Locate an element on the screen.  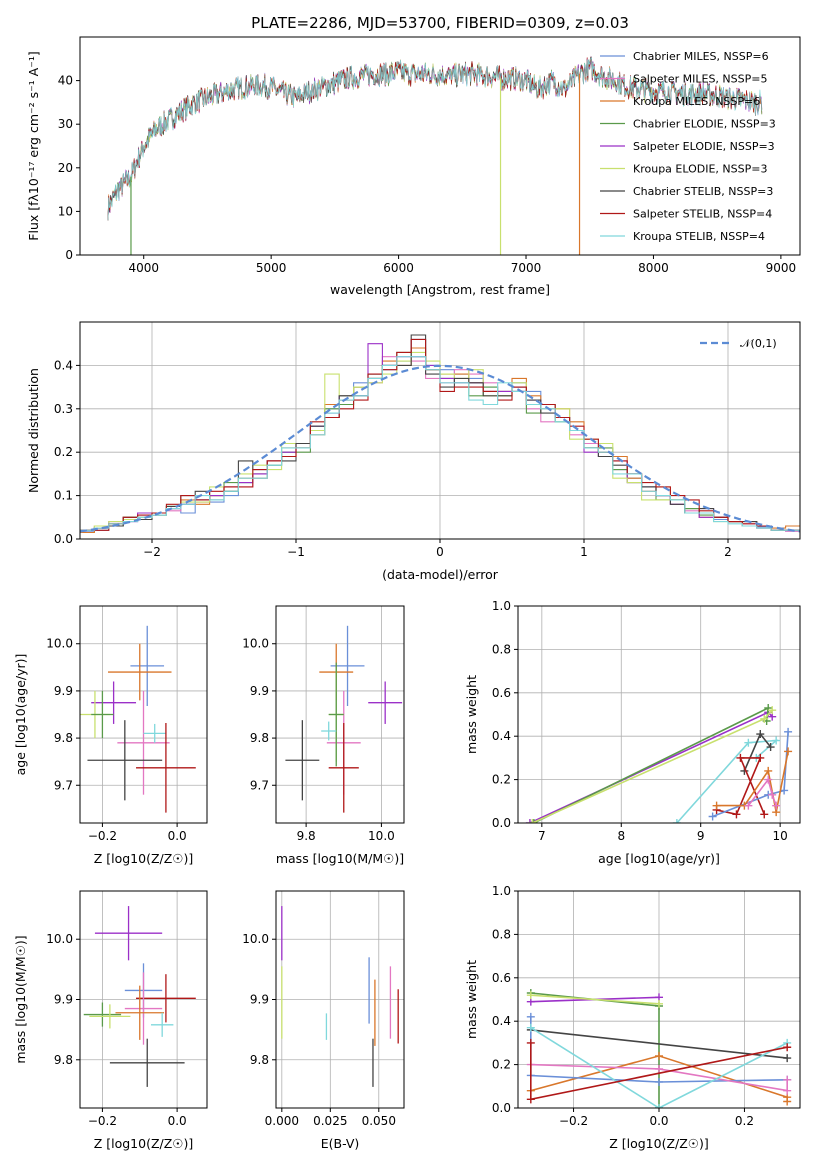
x-axis-label: E(B-V) is located at coordinates (340, 1143).